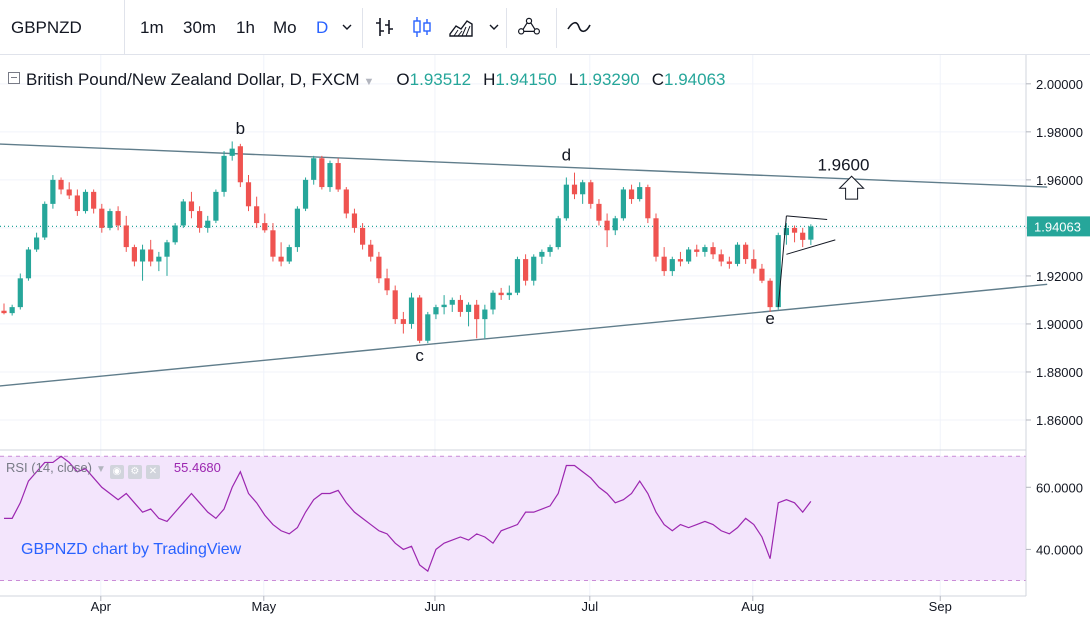  Describe the element at coordinates (403, 79) in the screenshot. I see `open-label: O` at that location.